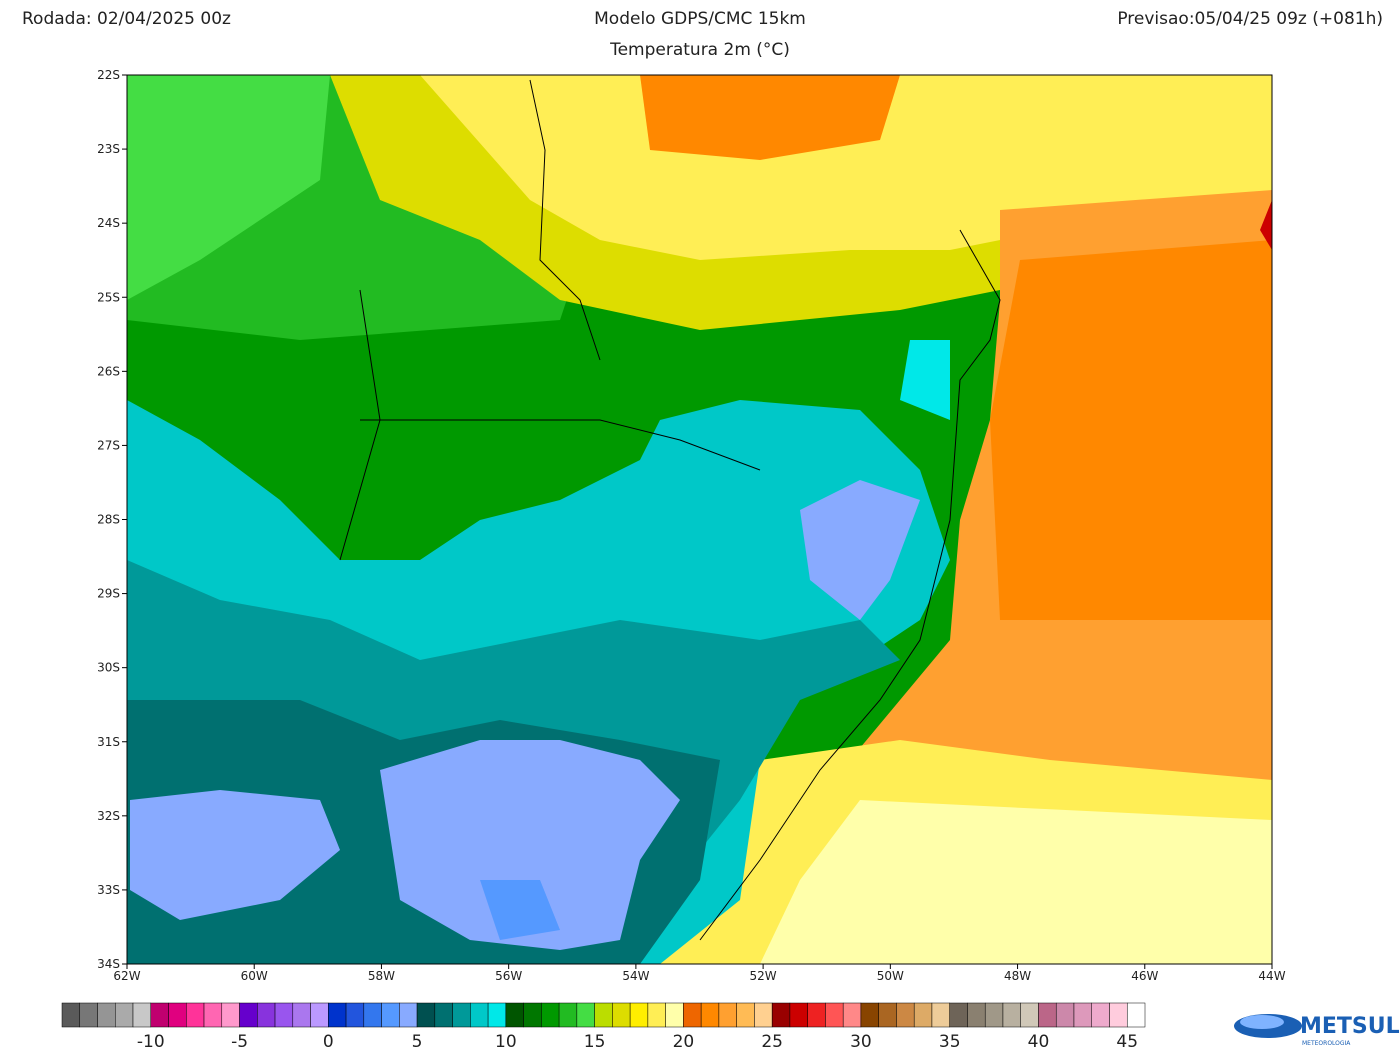 The image size is (1400, 1056). Describe the element at coordinates (108, 223) in the screenshot. I see `lat-label: 24S` at that location.